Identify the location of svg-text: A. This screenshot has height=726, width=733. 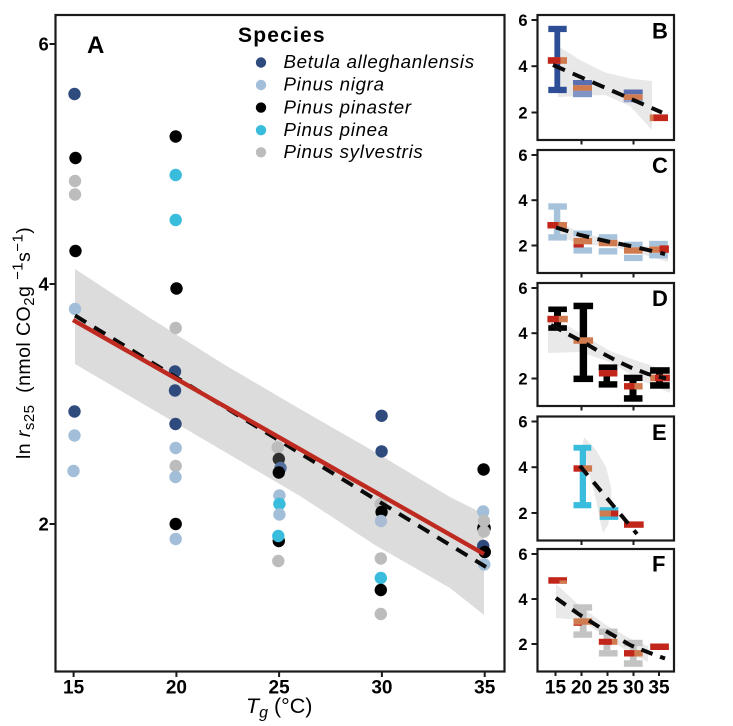
(95, 45).